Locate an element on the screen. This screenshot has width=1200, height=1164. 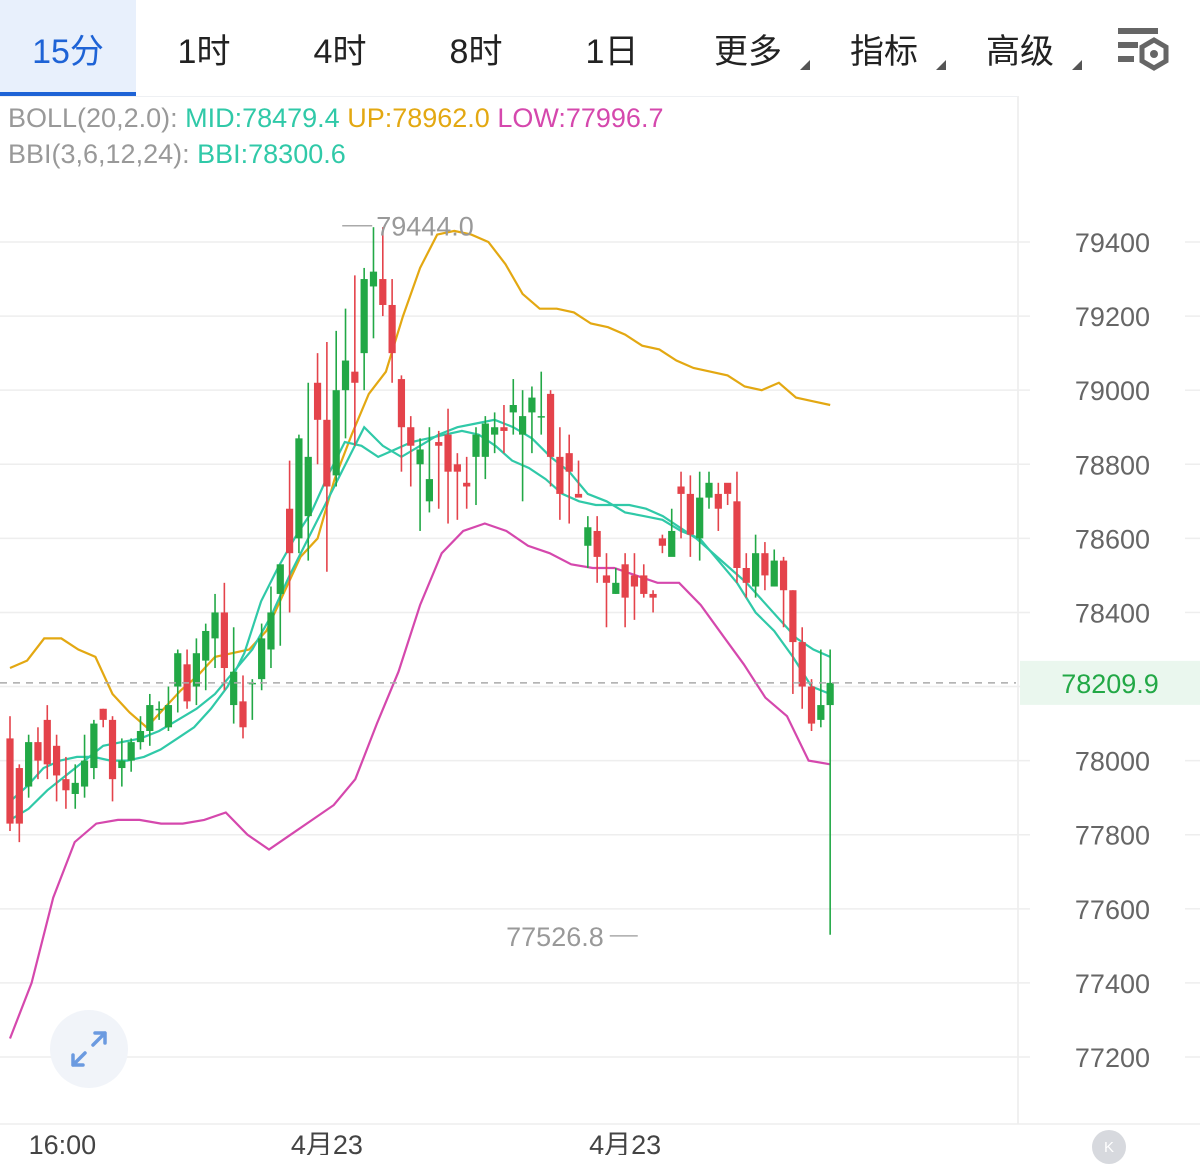
x-tick-label: 16:00 is located at coordinates (63, 1142).